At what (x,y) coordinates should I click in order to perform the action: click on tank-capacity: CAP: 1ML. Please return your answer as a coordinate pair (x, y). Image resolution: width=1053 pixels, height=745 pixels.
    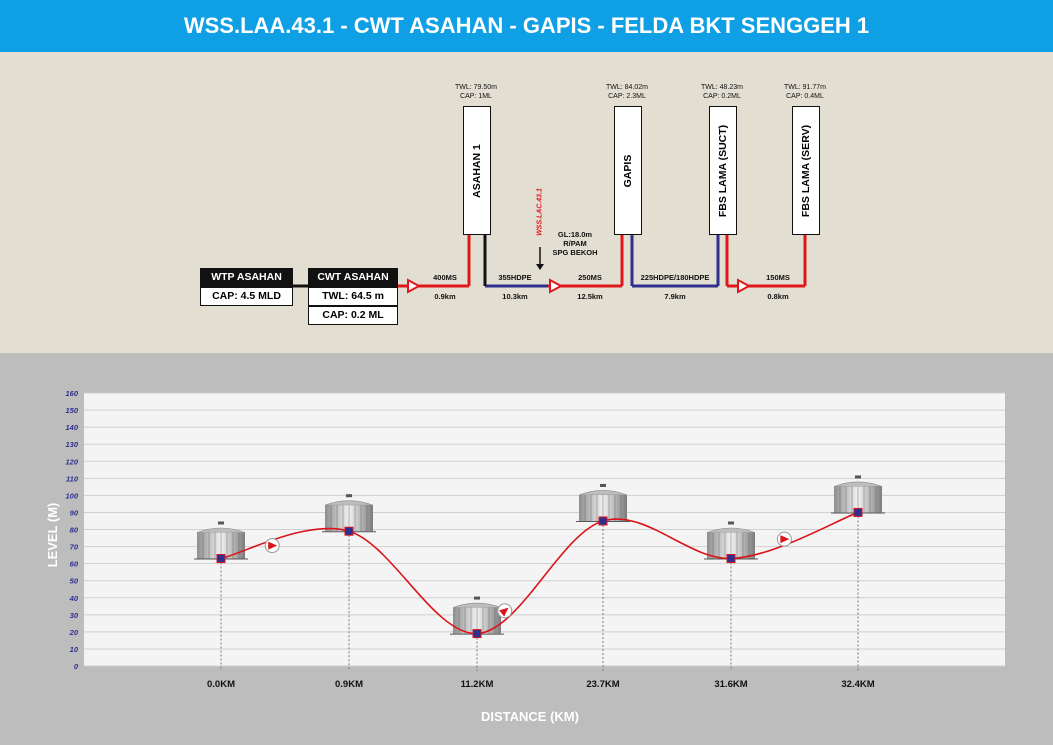
    Looking at the image, I should click on (476, 96).